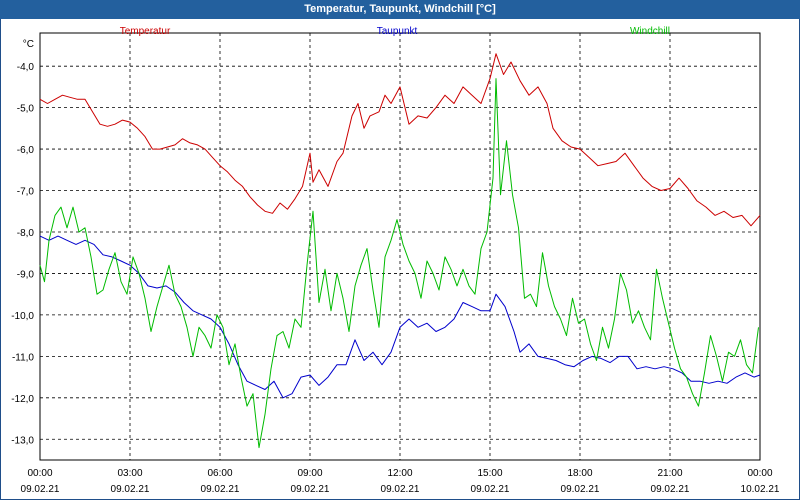 This screenshot has width=800, height=500. What do you see at coordinates (650, 31) in the screenshot?
I see `legend-label-windchill: Windchill` at bounding box center [650, 31].